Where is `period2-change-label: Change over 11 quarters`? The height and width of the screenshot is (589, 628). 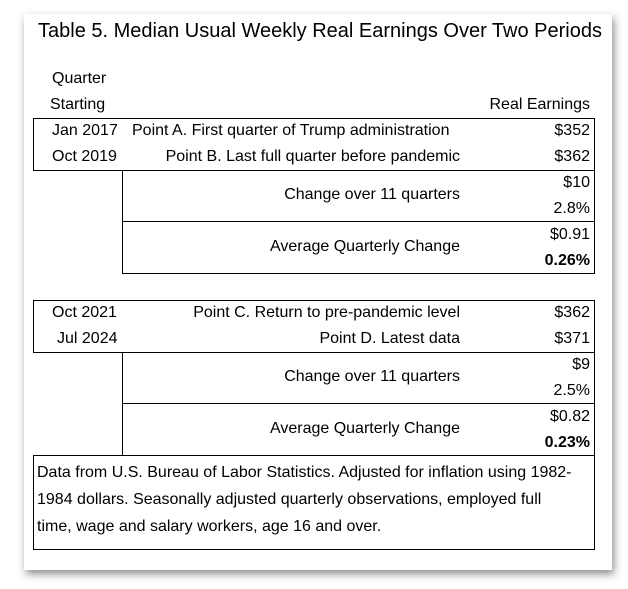
period2-change-label: Change over 11 quarters is located at coordinates (372, 376).